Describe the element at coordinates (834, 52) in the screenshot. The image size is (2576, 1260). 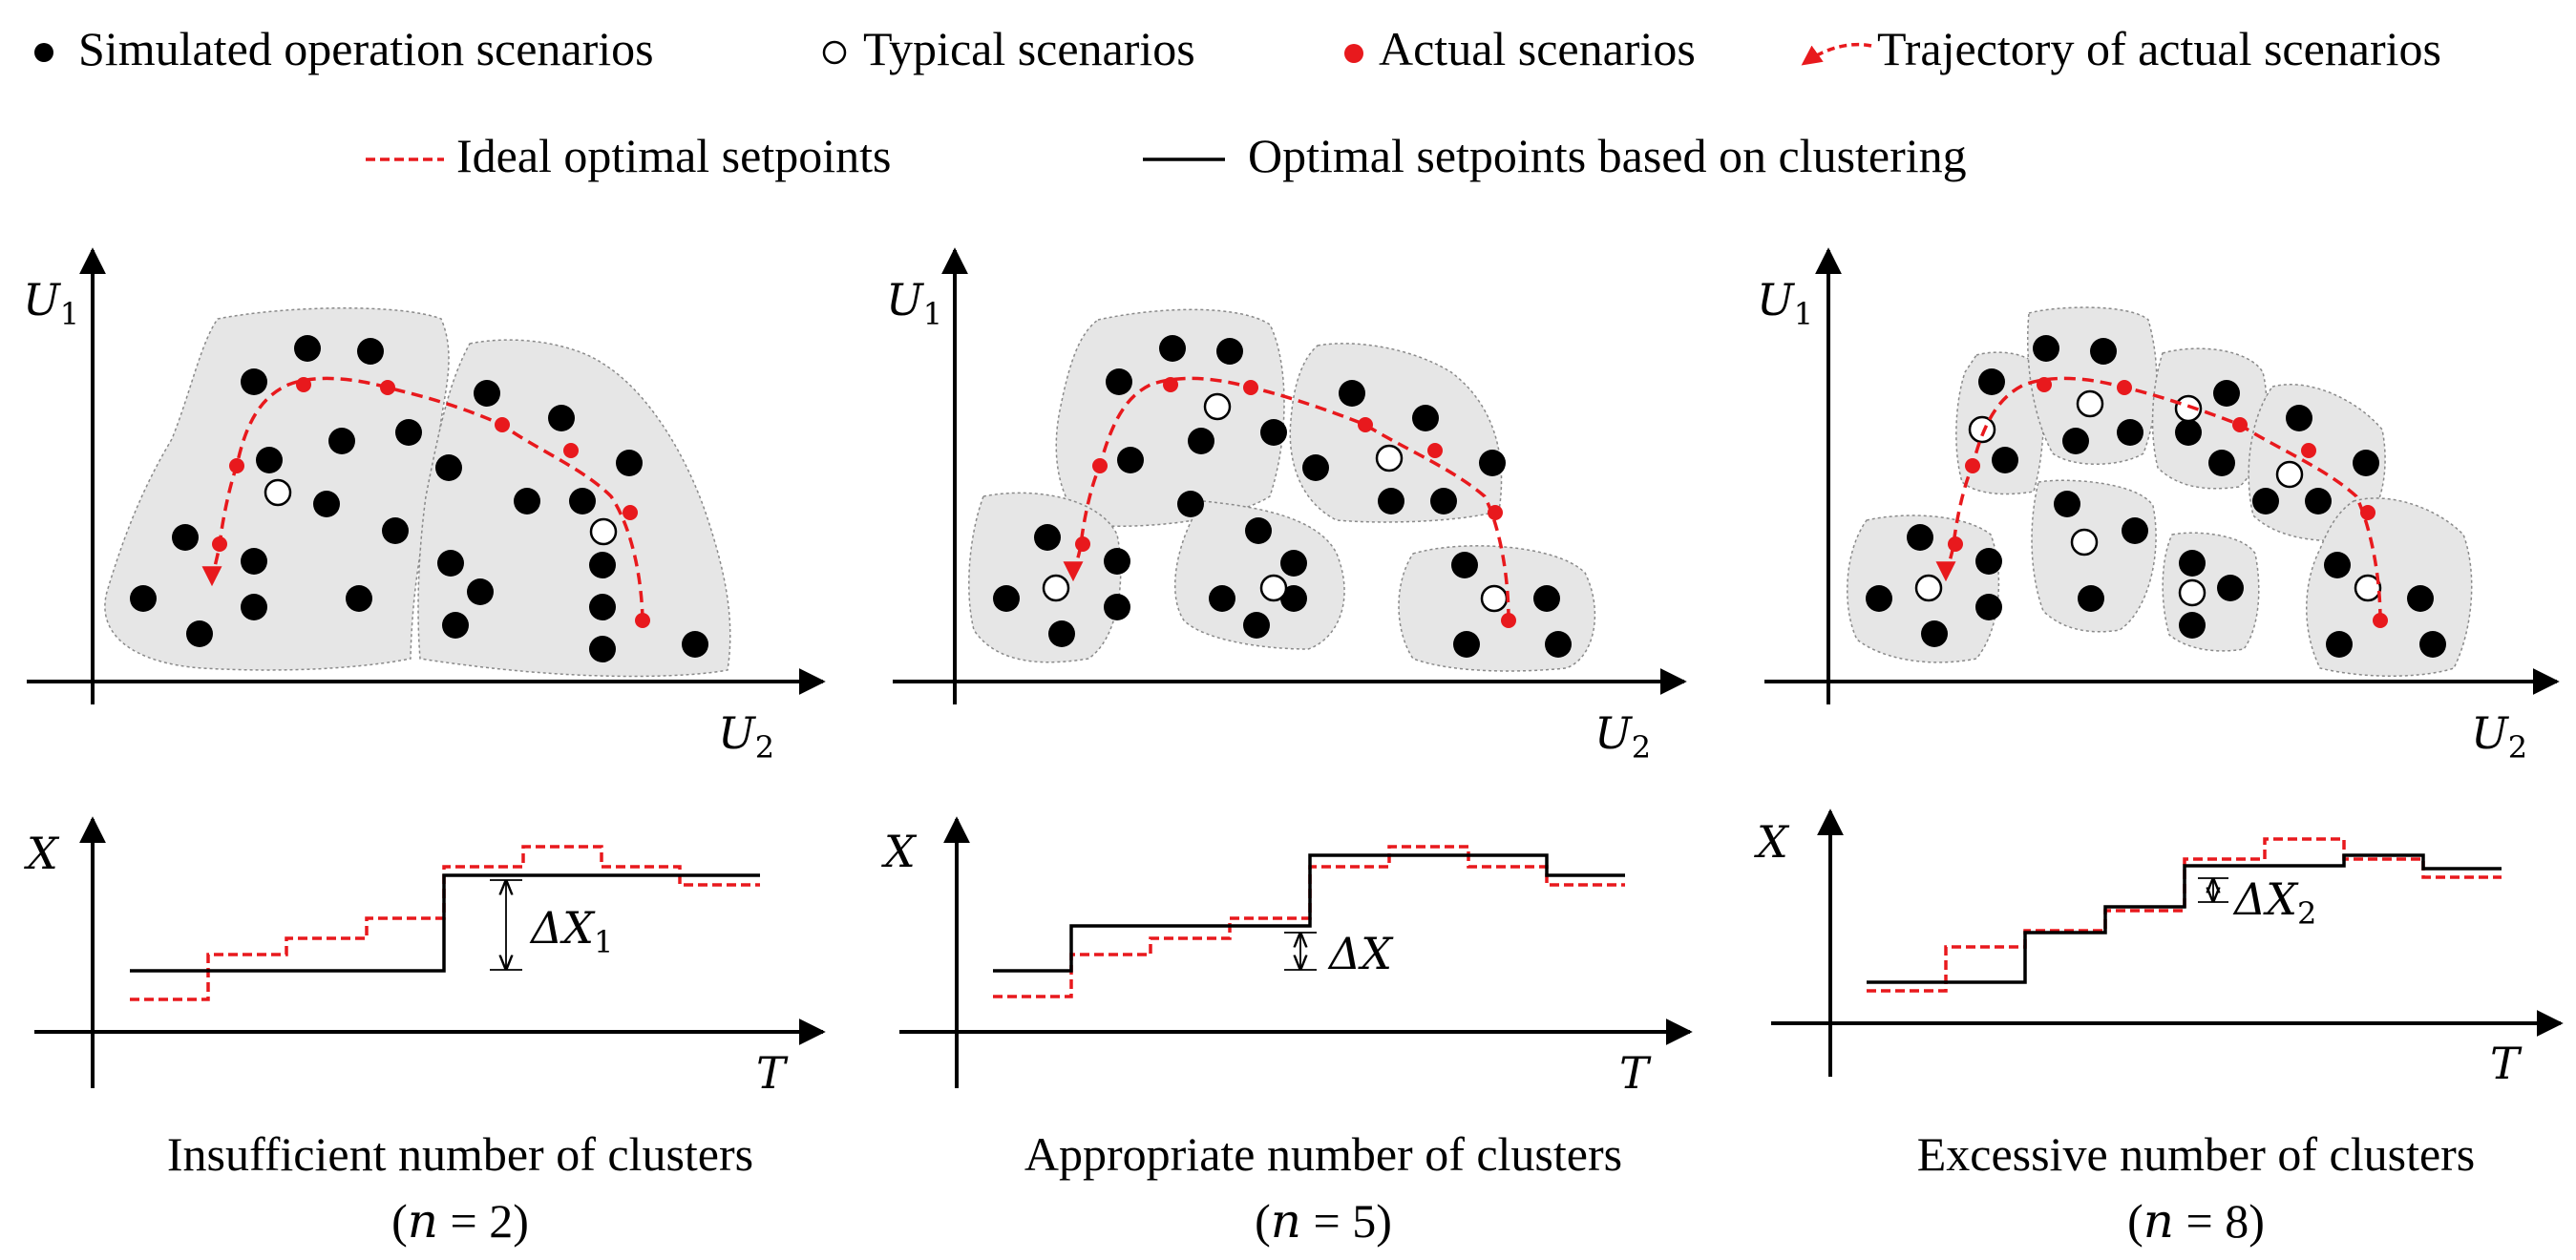
I see `typical-marker-icon` at that location.